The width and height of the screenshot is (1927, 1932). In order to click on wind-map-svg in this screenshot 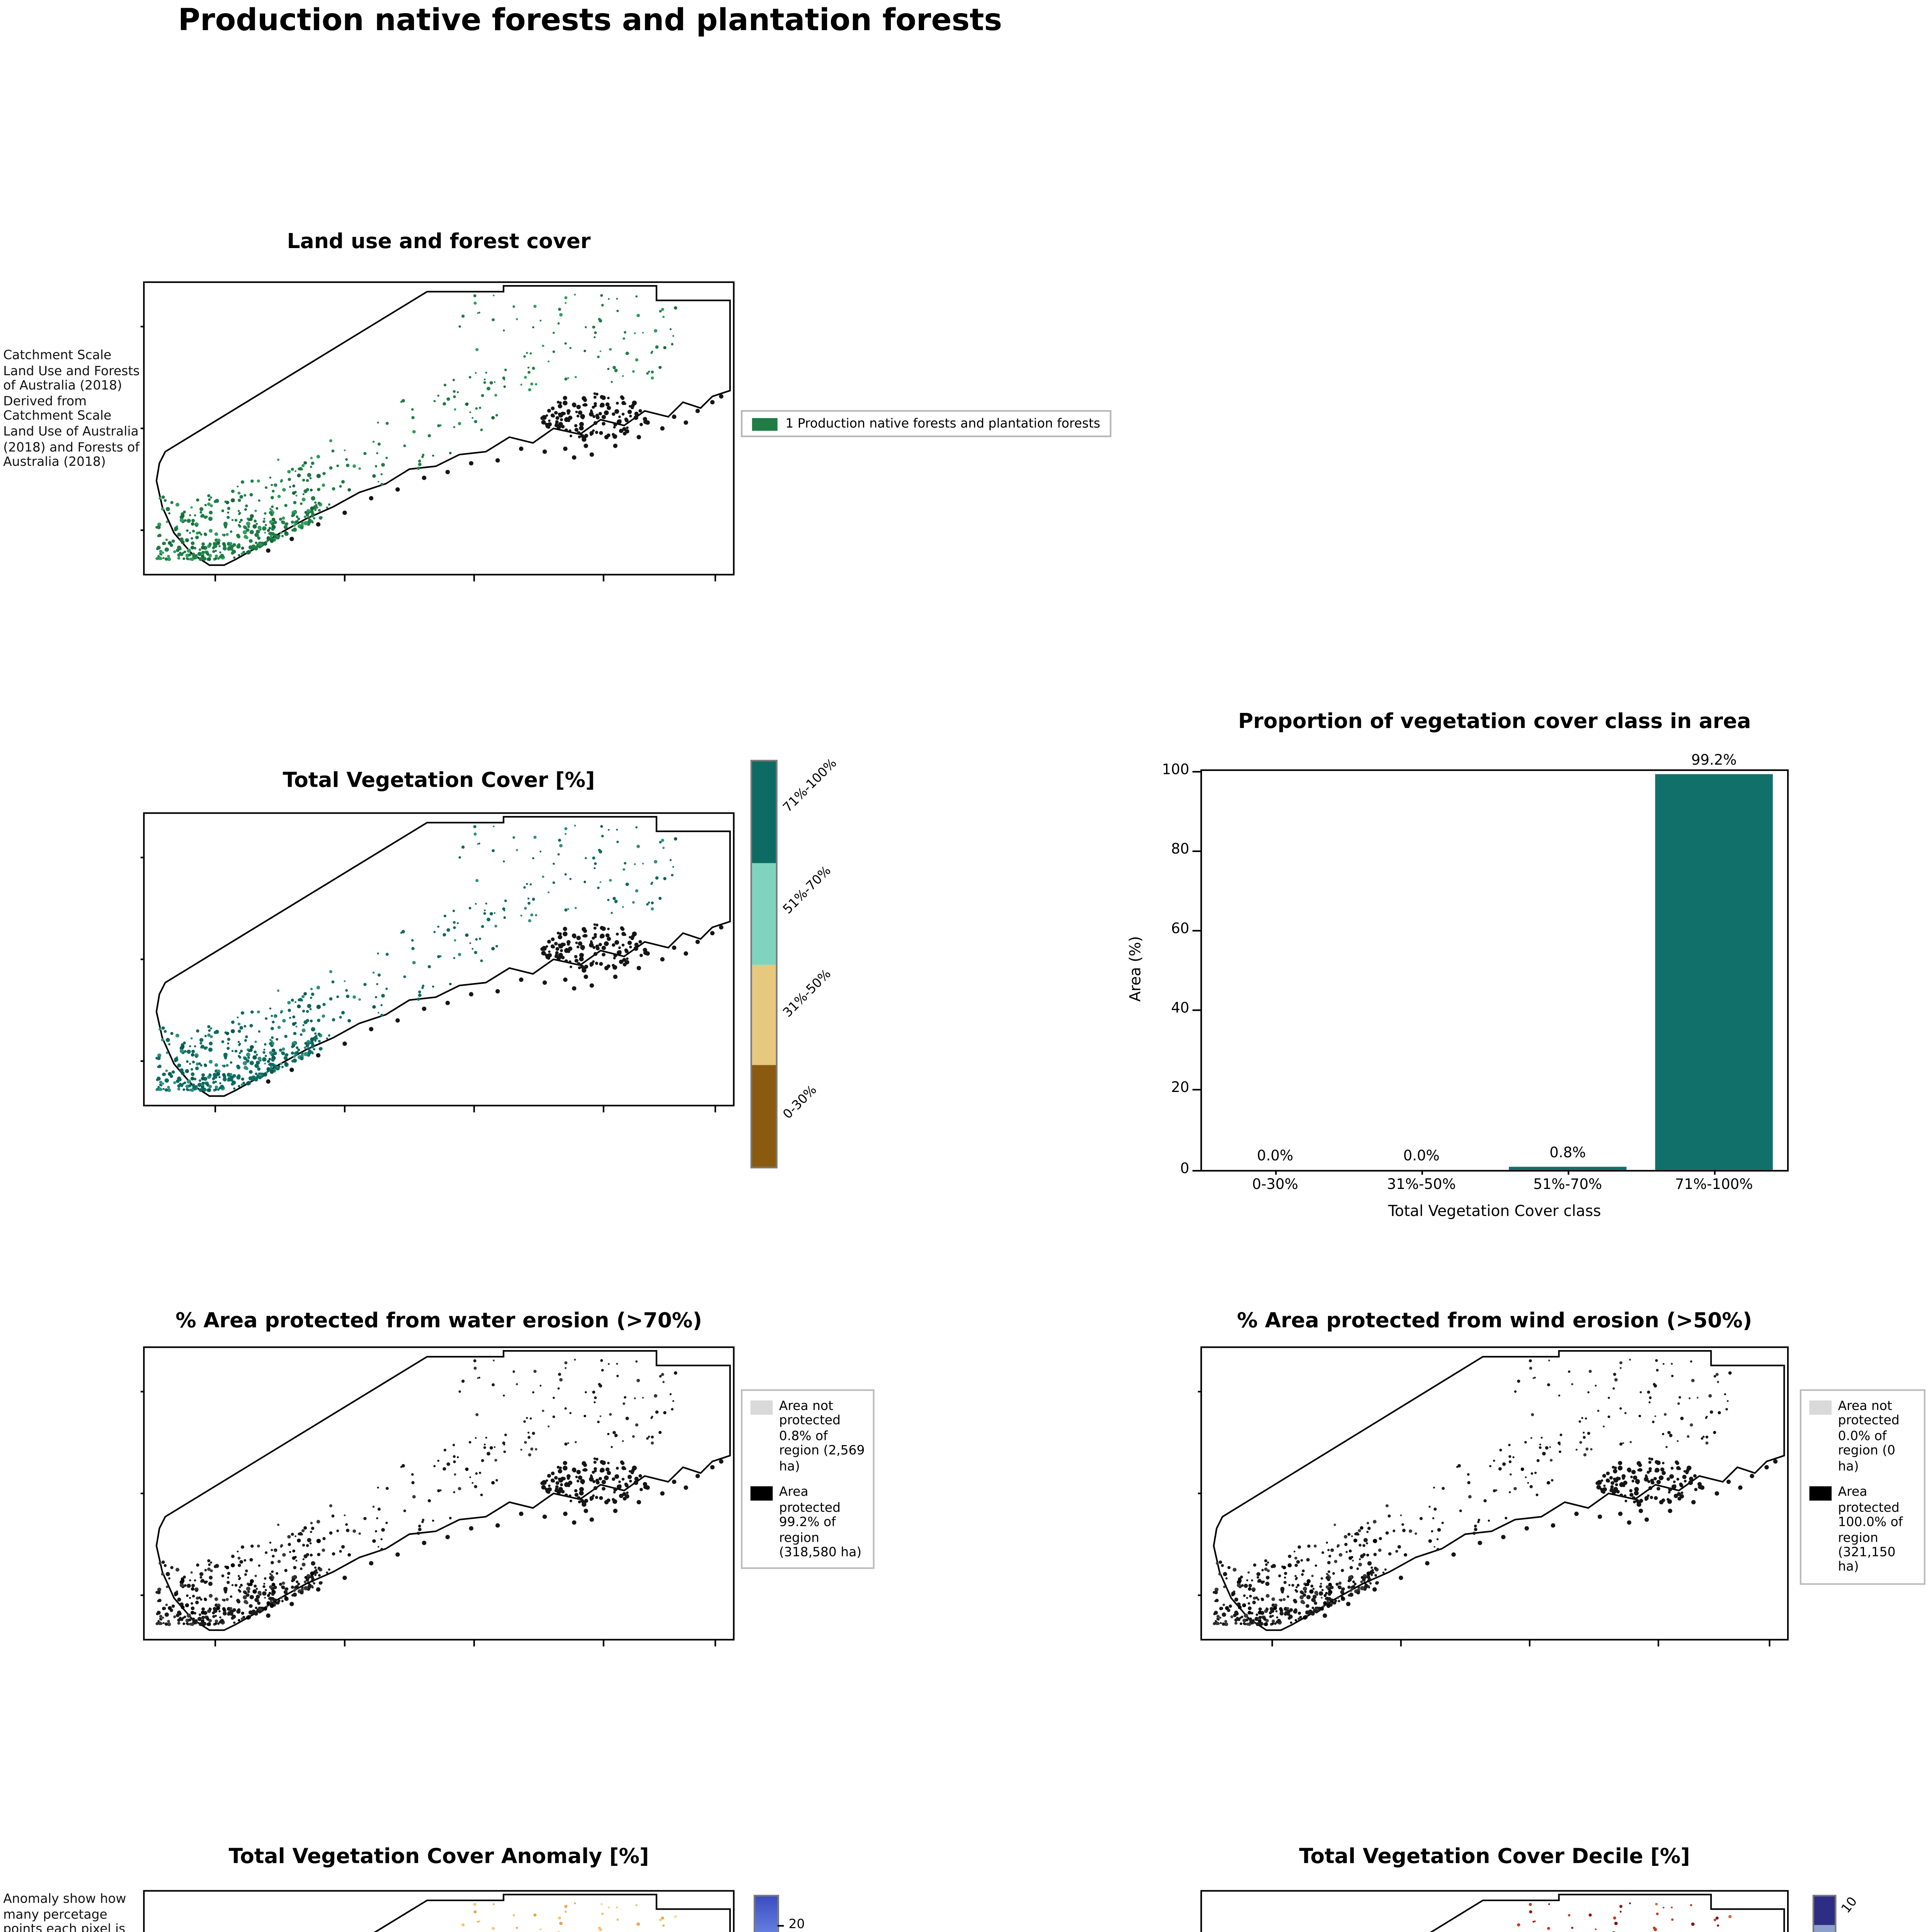, I will do `click(1494, 1494)`.